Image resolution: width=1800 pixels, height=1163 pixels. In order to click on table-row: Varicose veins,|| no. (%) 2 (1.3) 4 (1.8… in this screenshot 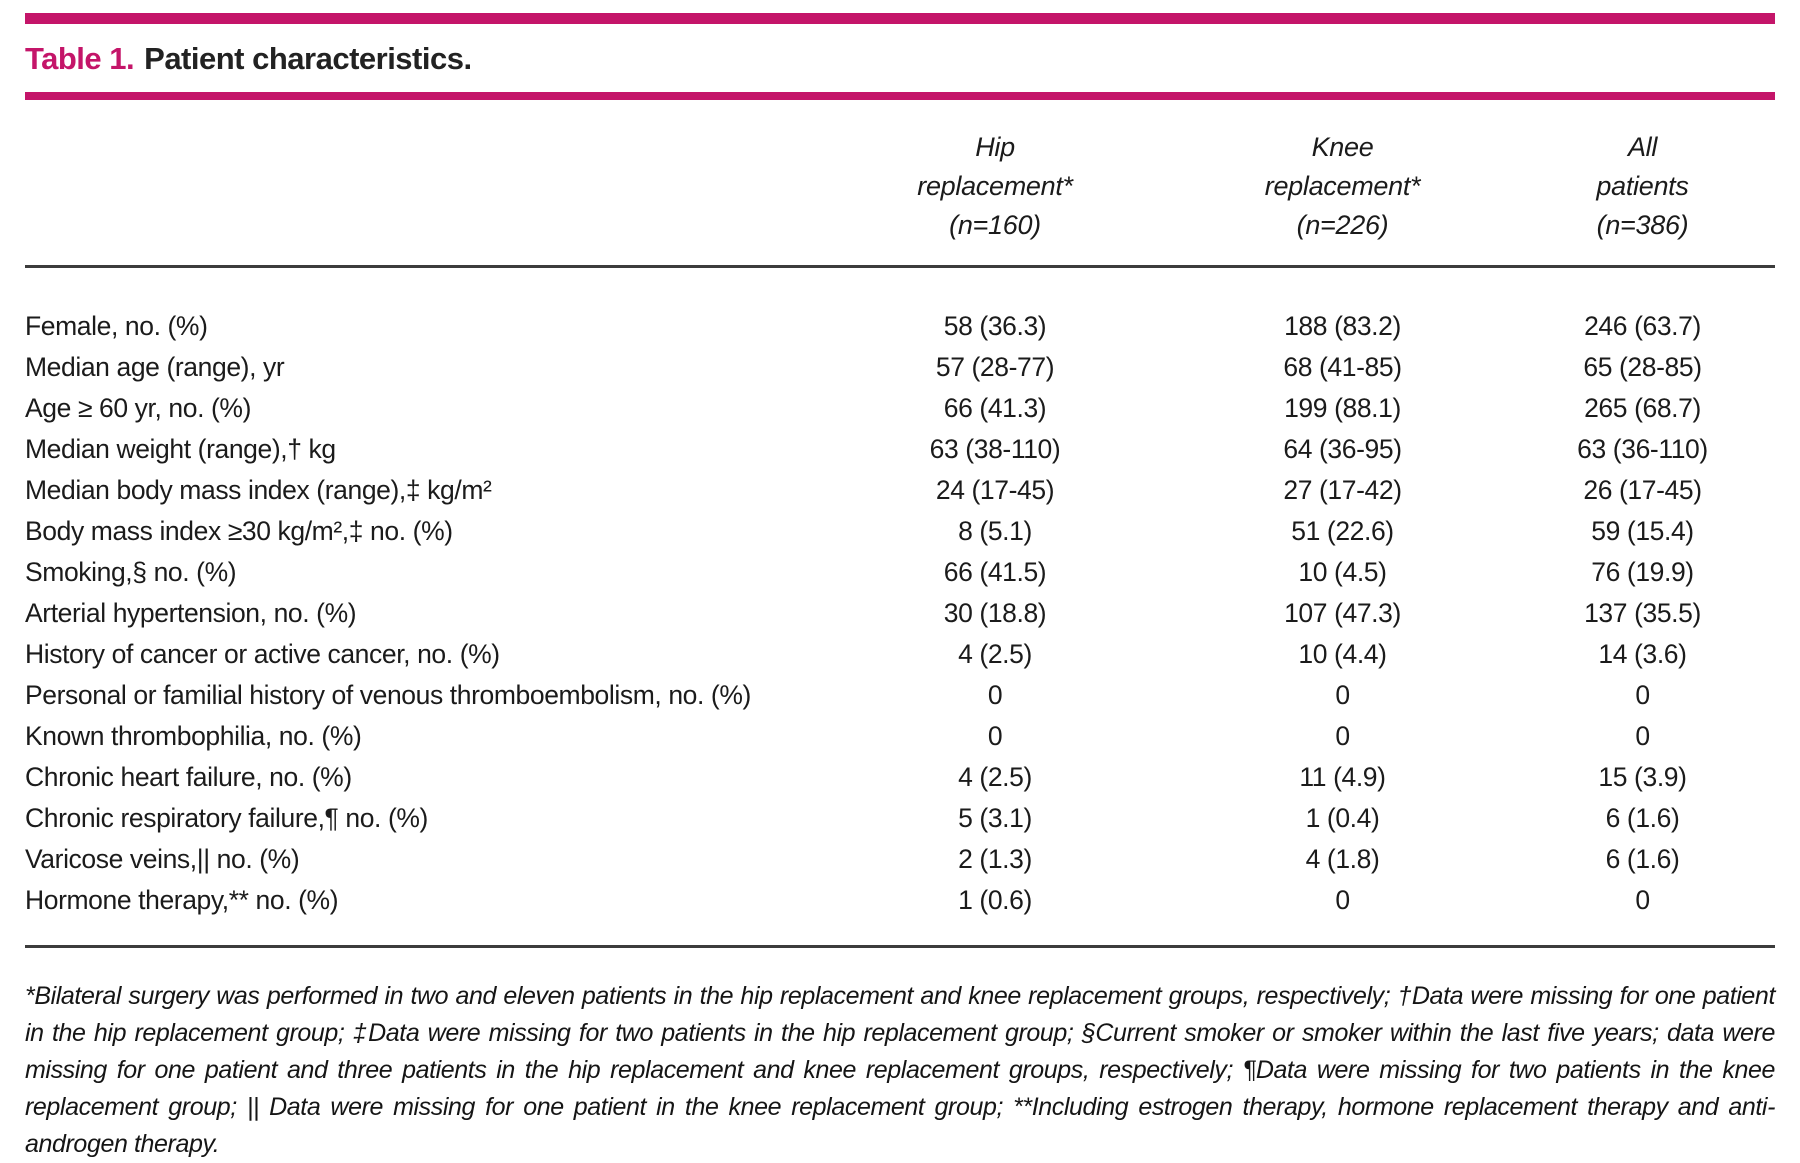, I will do `click(900, 859)`.